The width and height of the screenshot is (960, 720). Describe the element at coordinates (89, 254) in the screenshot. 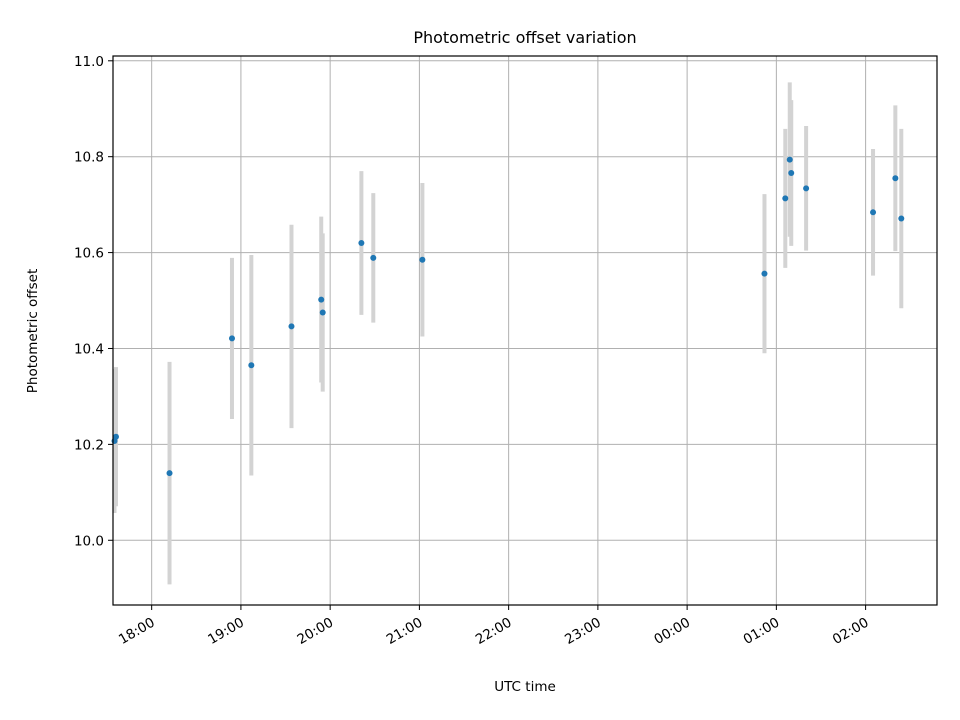

I see `y-tick-label: 10.6` at that location.